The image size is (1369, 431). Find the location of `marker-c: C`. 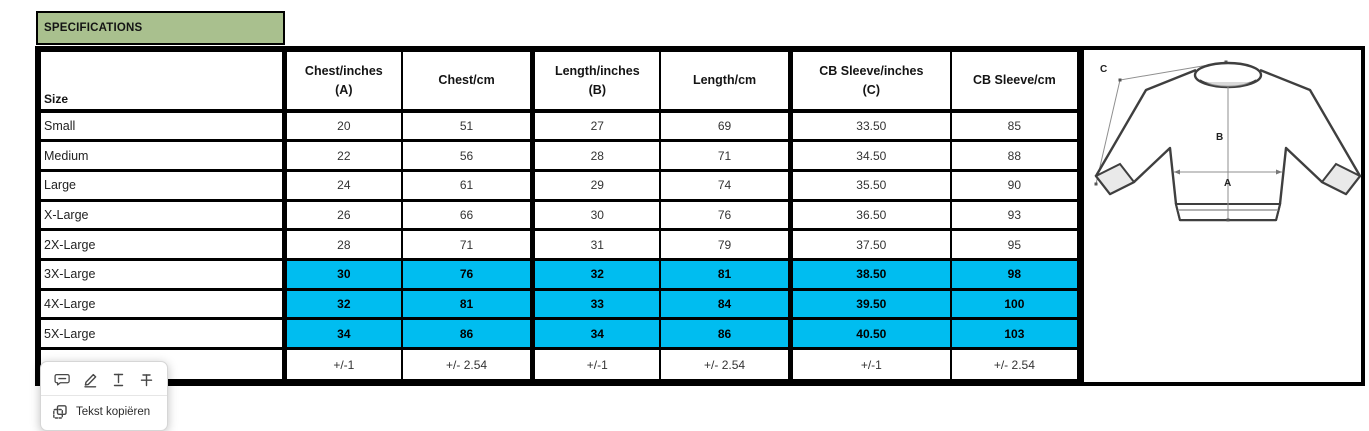

marker-c: C is located at coordinates (1103, 69).